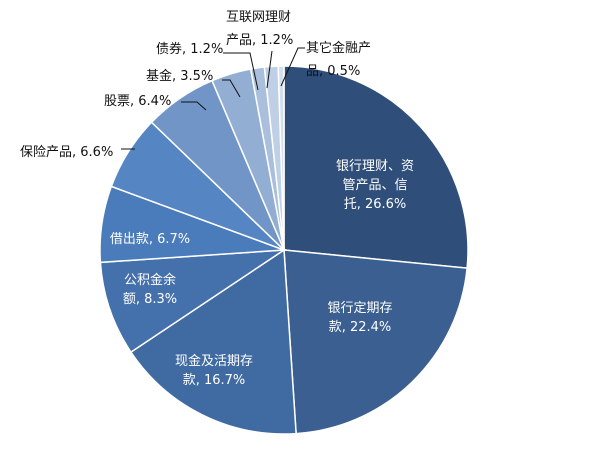 The width and height of the screenshot is (595, 463). Describe the element at coordinates (214, 370) in the screenshot. I see `slice-label: 现金及活期存款, 16.7%` at that location.